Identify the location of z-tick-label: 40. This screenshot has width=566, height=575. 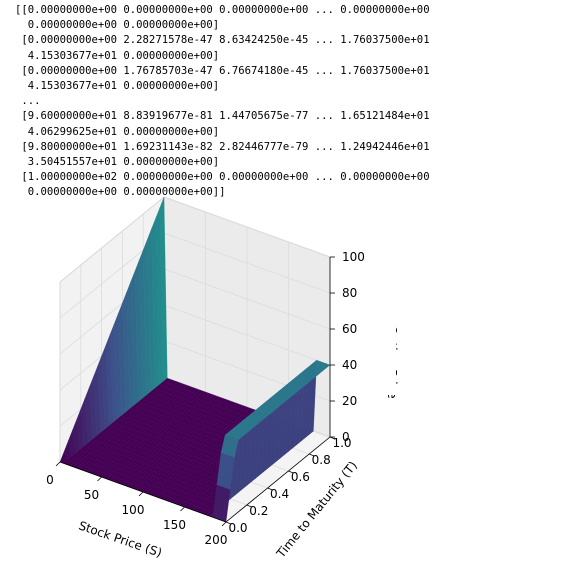
(349, 365).